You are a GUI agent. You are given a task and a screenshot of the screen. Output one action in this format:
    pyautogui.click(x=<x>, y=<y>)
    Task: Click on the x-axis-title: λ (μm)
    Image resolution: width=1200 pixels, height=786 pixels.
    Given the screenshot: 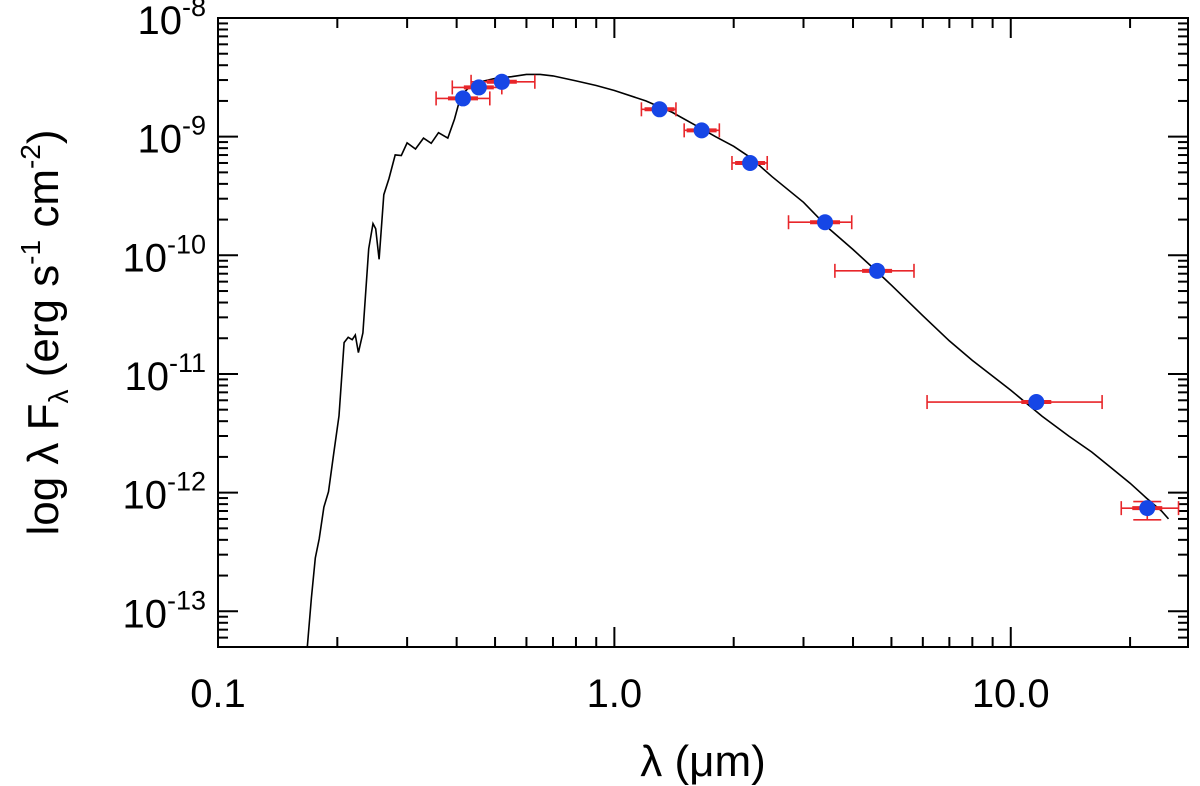 What is the action you would take?
    pyautogui.click(x=703, y=761)
    